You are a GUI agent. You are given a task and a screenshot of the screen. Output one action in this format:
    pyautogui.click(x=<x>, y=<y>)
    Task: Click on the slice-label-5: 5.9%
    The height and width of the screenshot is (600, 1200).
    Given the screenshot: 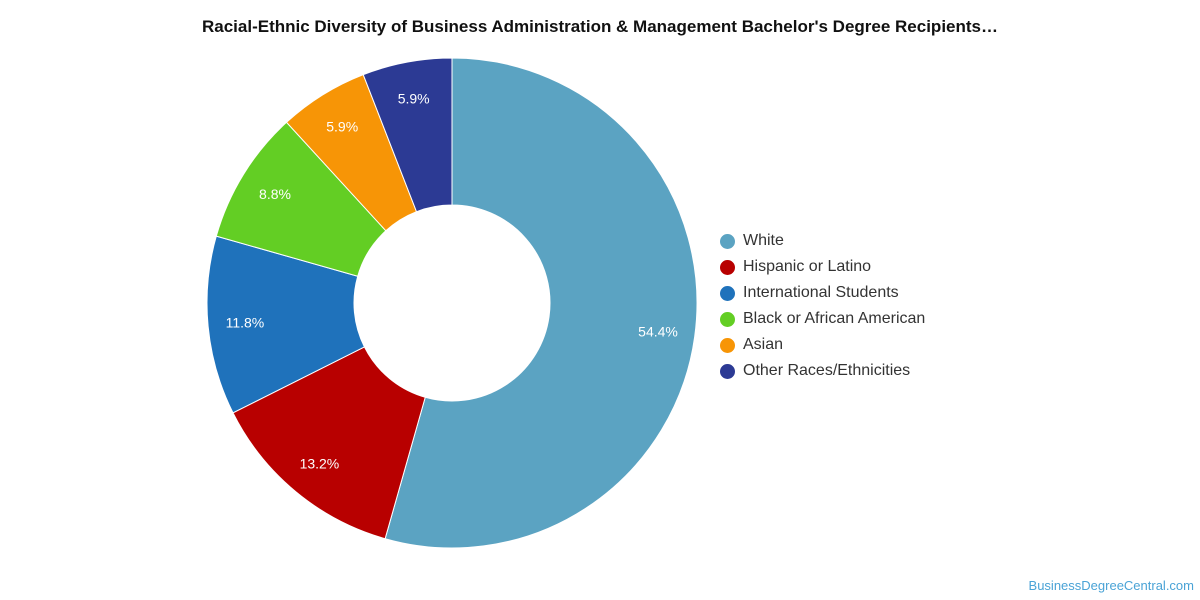 What is the action you would take?
    pyautogui.click(x=414, y=99)
    